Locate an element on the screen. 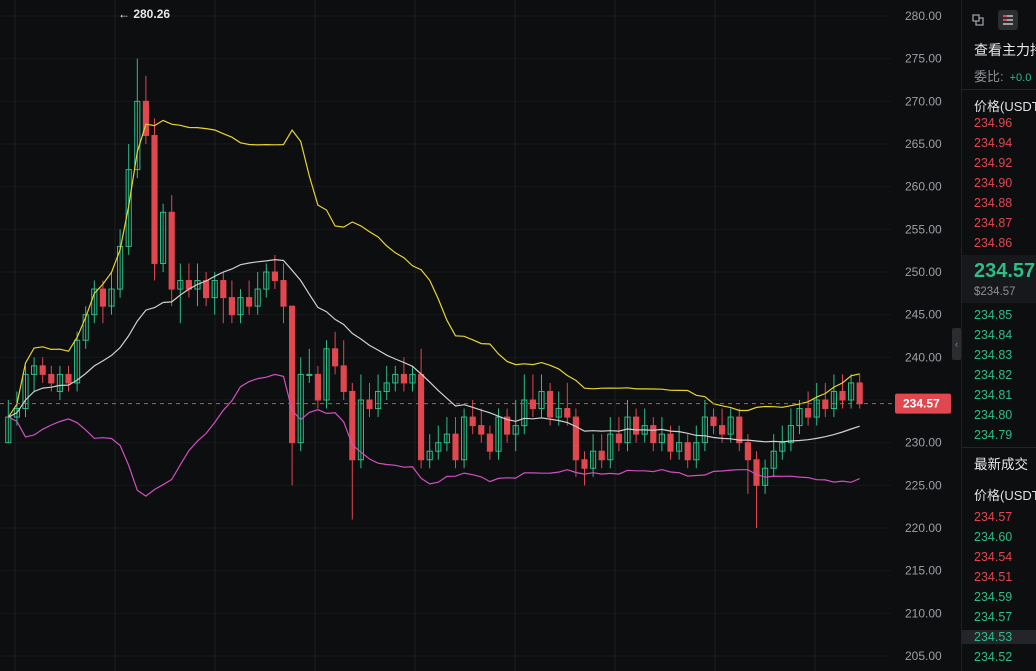 This screenshot has height=671, width=1036. y-tick-label: 255.00 is located at coordinates (923, 229).